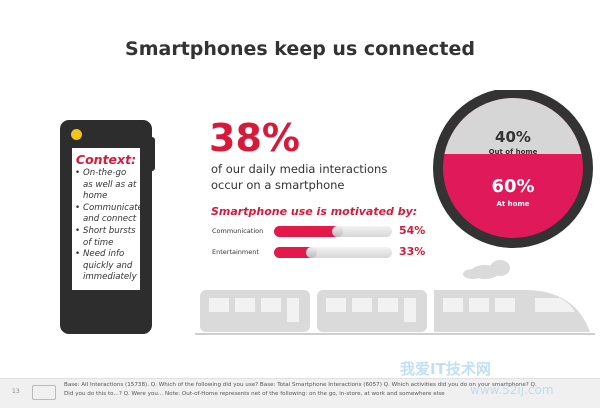 Image resolution: width=600 pixels, height=411 pixels. Describe the element at coordinates (314, 211) in the screenshot. I see `motivation-title: Smartphone use is motivated by:` at that location.